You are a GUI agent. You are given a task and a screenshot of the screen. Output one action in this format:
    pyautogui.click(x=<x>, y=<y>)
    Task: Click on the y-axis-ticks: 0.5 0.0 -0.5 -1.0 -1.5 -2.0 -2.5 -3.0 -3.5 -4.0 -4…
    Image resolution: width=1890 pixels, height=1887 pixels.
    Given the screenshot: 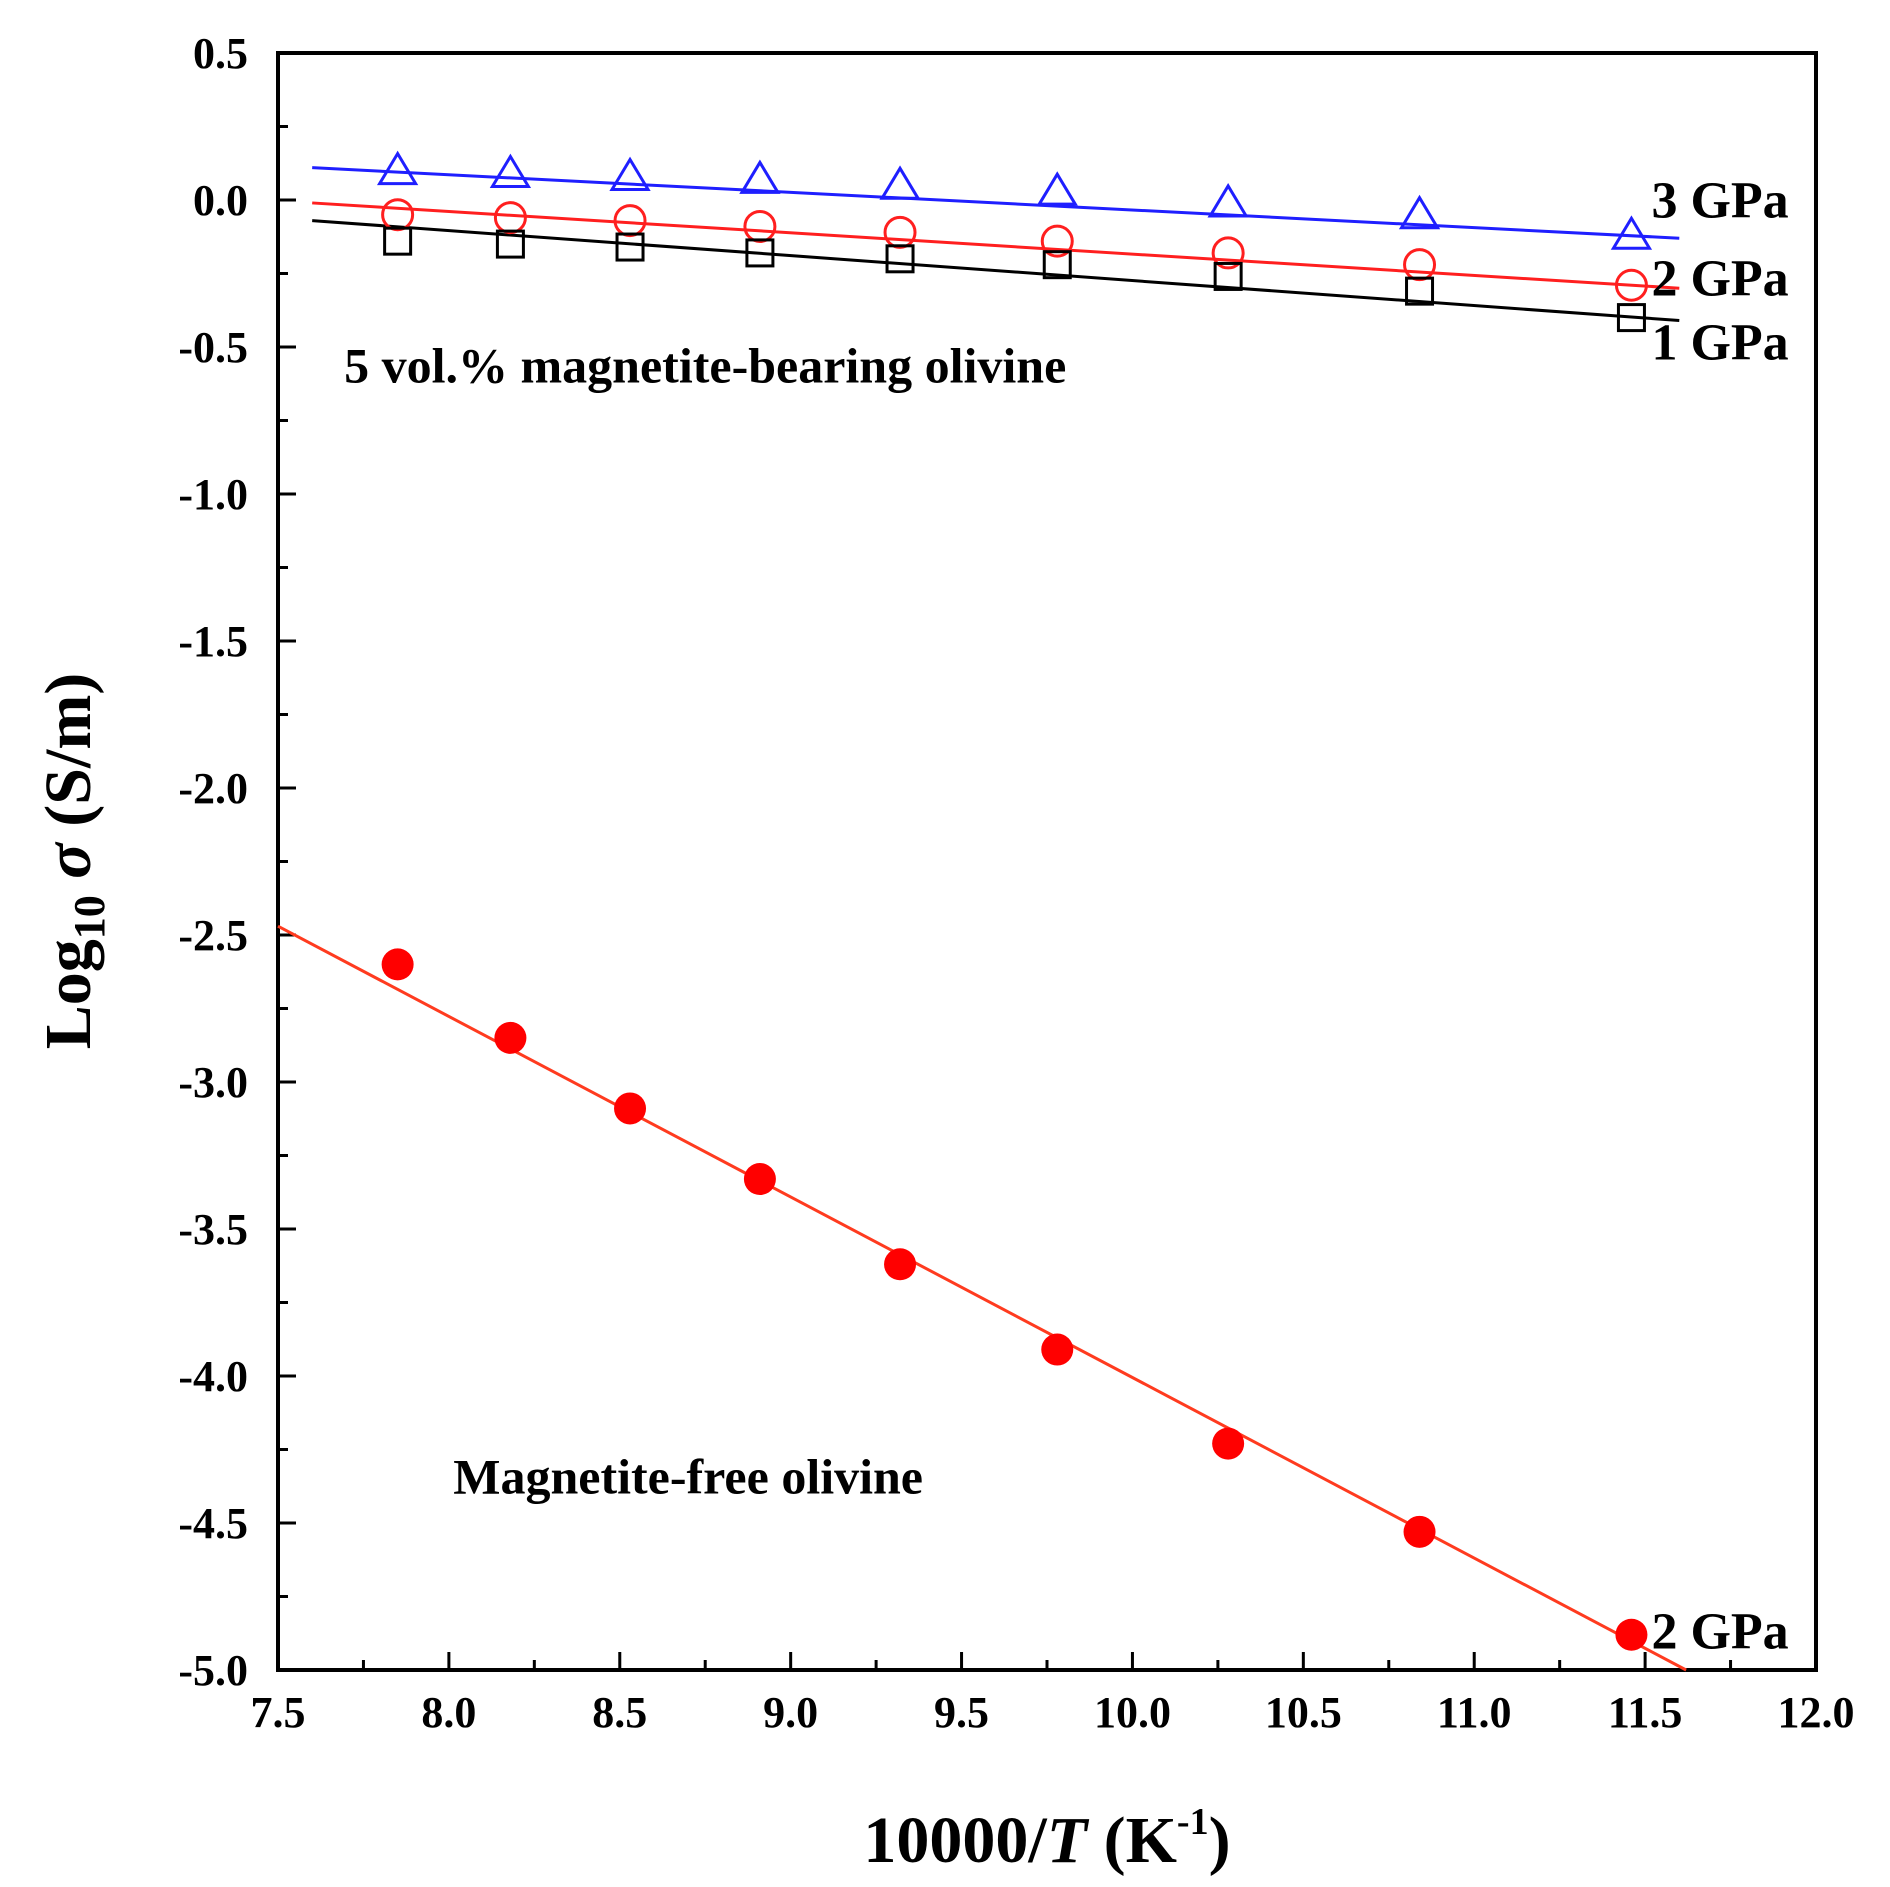 What is the action you would take?
    pyautogui.click(x=237, y=862)
    